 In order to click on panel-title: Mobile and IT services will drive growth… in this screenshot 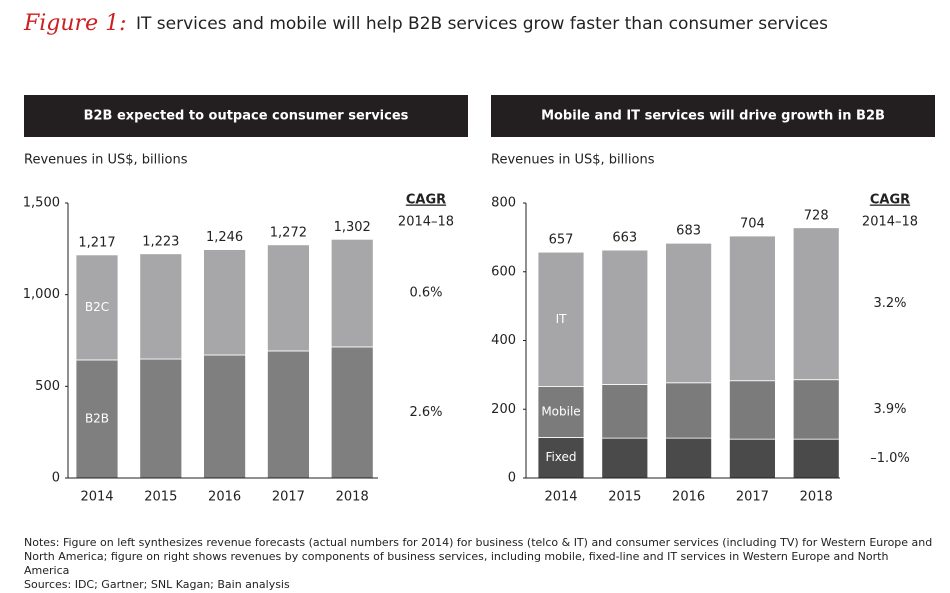, I will do `click(713, 116)`.